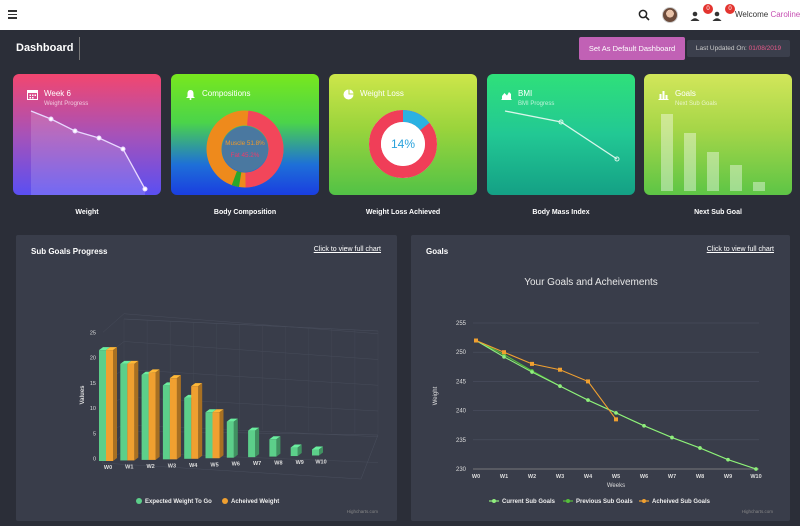 Image resolution: width=800 pixels, height=526 pixels. Describe the element at coordinates (190, 95) in the screenshot. I see `bell-icon` at that location.